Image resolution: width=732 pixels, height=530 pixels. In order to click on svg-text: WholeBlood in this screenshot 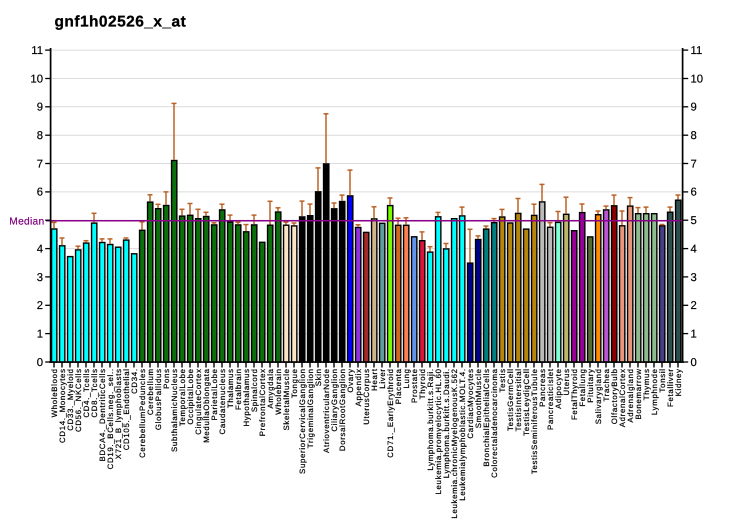, I will do `click(54, 392)`.